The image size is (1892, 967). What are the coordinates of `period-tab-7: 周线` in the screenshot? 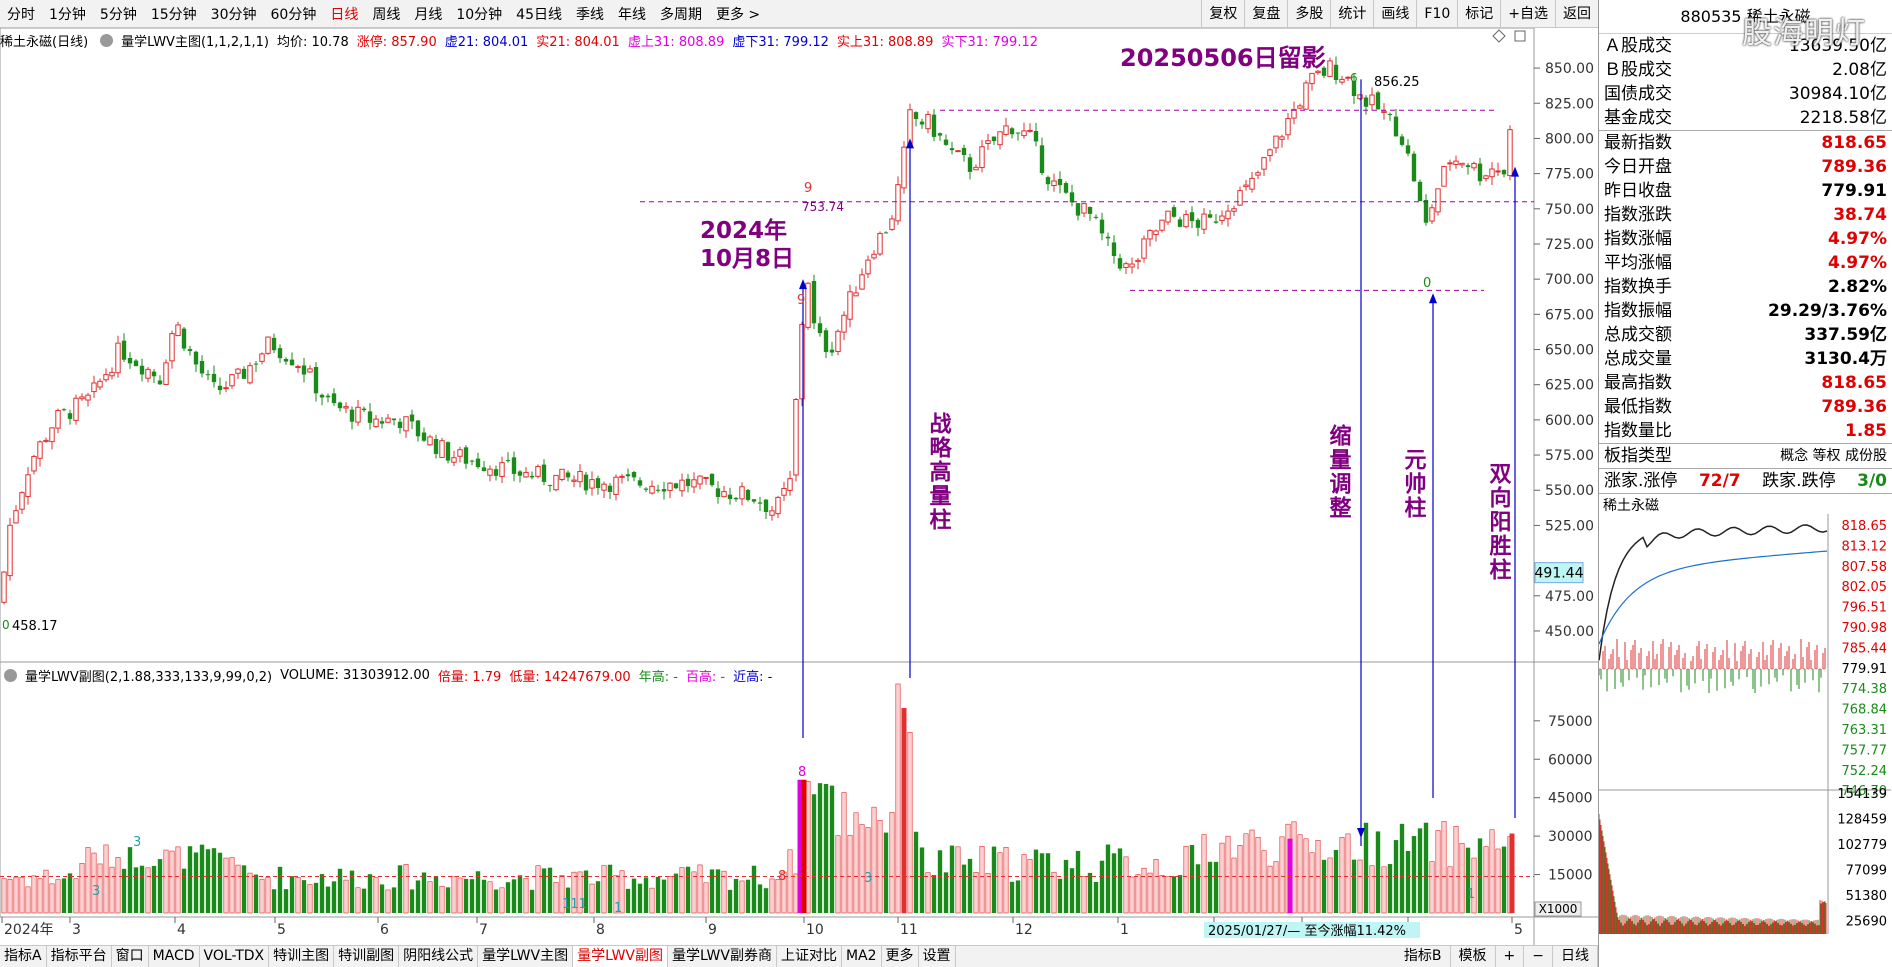 It's located at (386, 14).